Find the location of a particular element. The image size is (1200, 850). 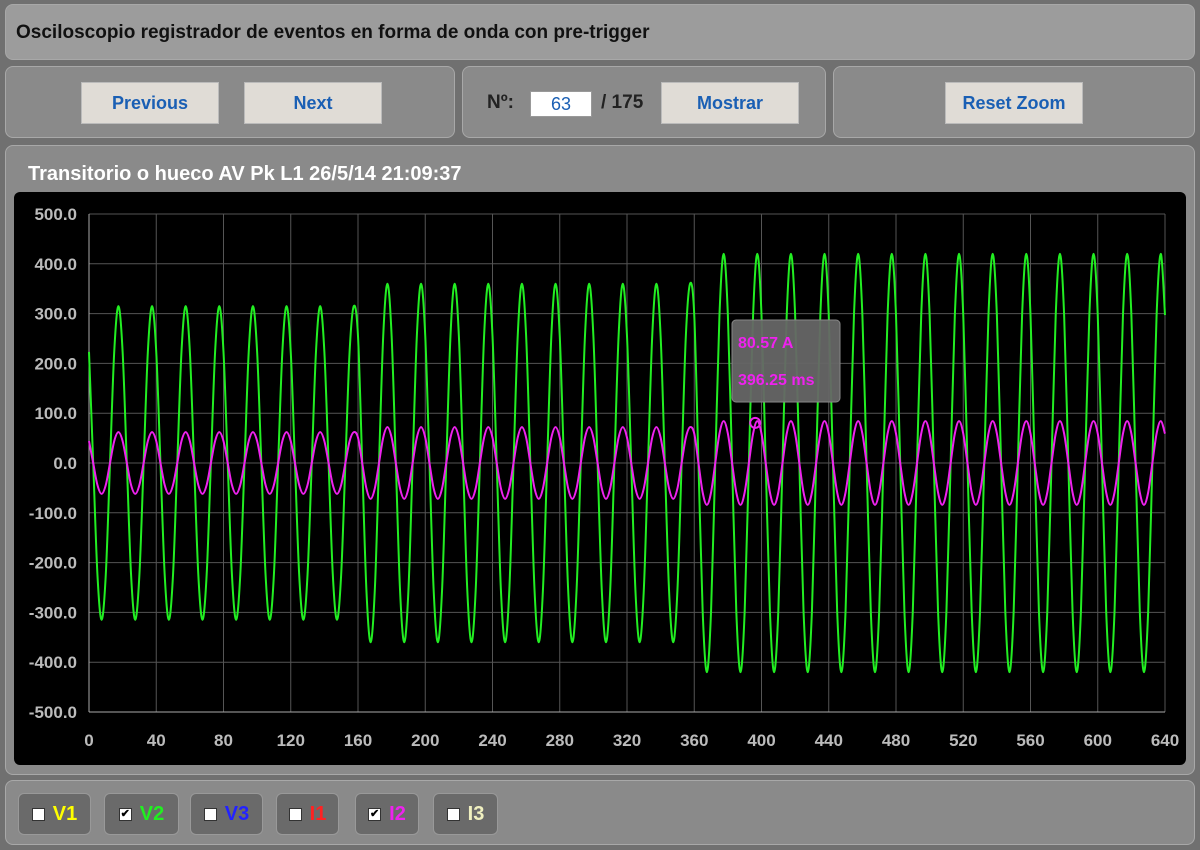

x-tick-label: 200 is located at coordinates (425, 740).